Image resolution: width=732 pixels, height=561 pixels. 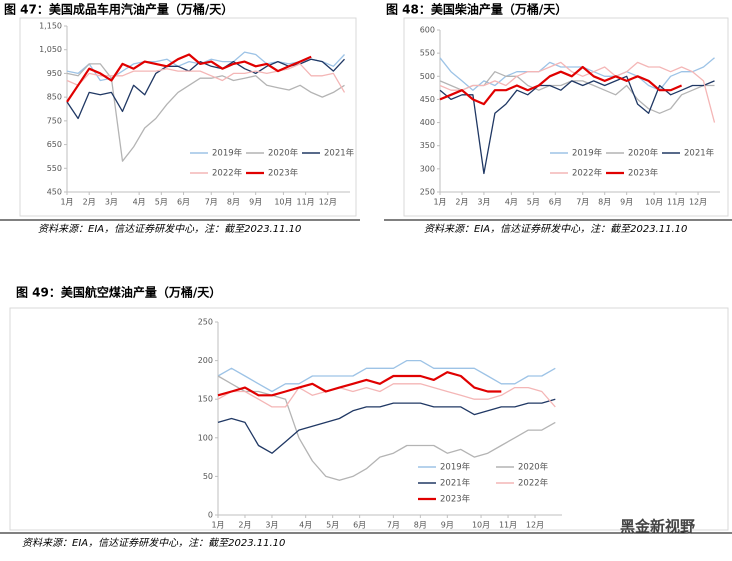 I want to click on y-tick-label: 850, so click(x=54, y=97).